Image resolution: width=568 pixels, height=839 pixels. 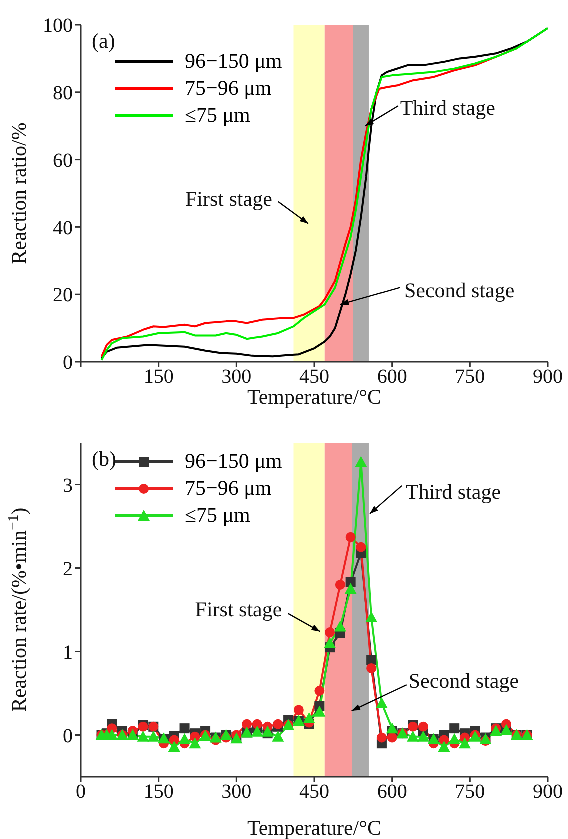 What do you see at coordinates (19, 193) in the screenshot?
I see `y-axis-title: Reaction ratio/%` at bounding box center [19, 193].